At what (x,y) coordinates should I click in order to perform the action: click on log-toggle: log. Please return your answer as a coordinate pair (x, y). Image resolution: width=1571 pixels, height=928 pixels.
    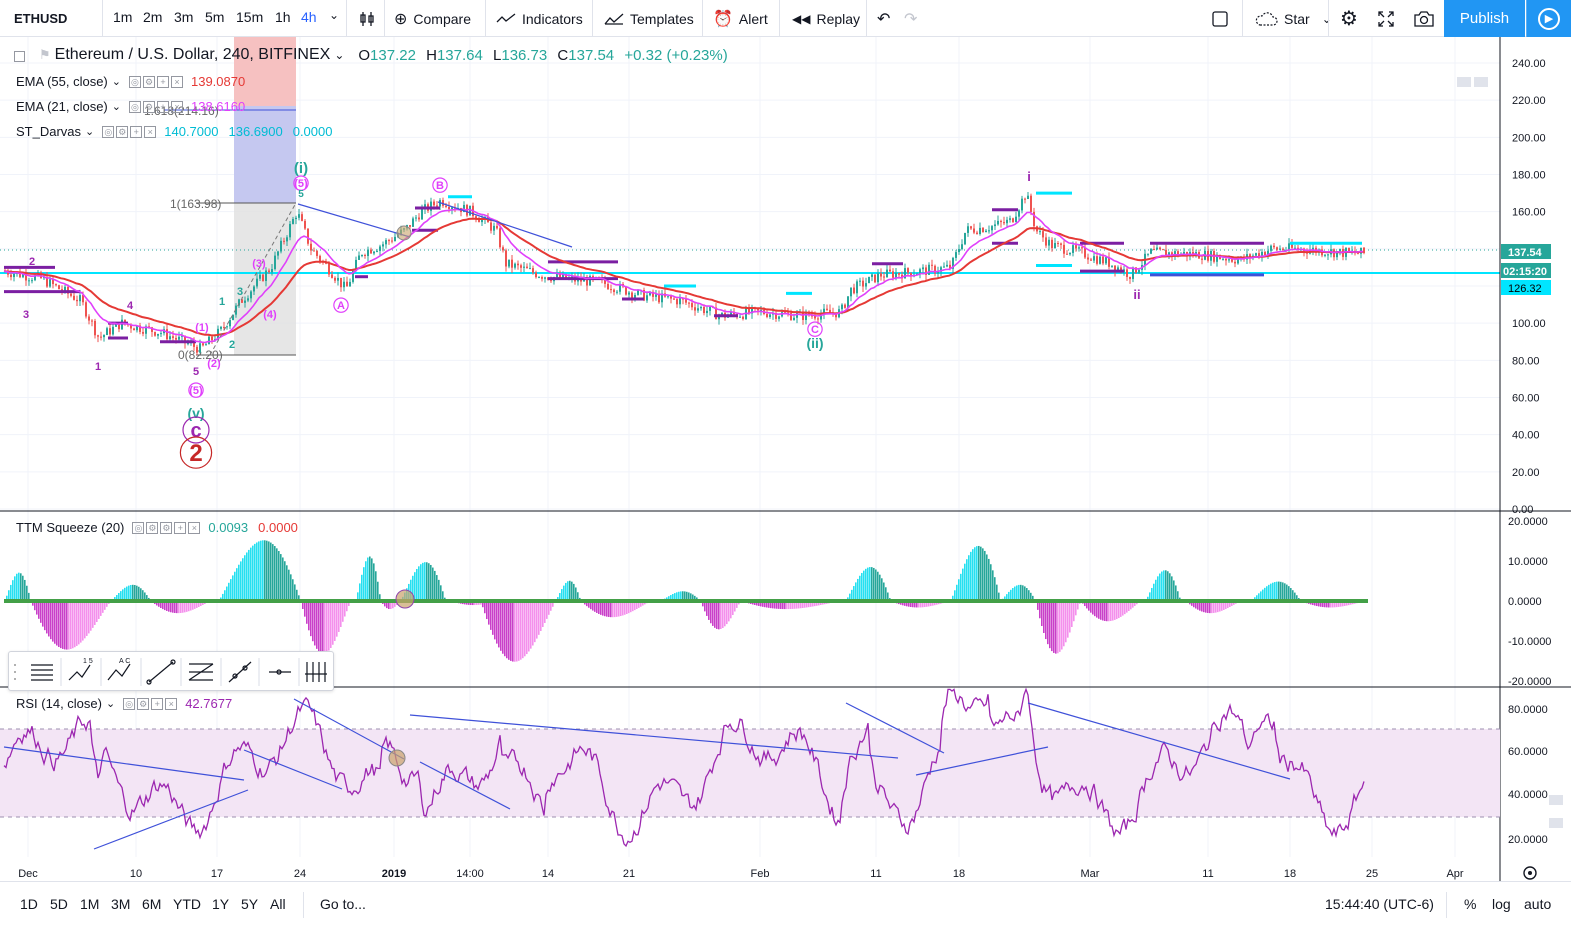
    Looking at the image, I should click on (1501, 904).